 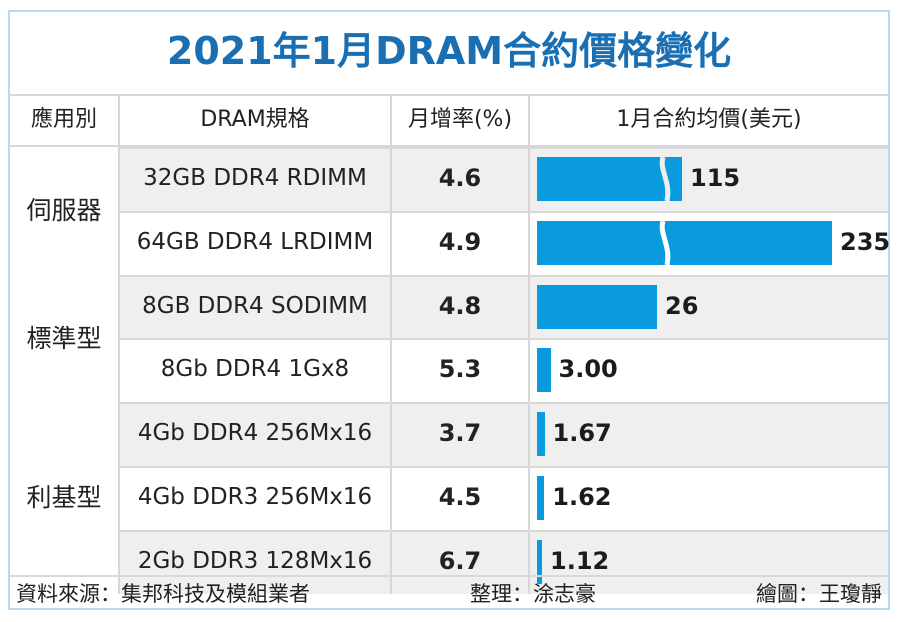 What do you see at coordinates (682, 305) in the screenshot?
I see `price-label: 26` at bounding box center [682, 305].